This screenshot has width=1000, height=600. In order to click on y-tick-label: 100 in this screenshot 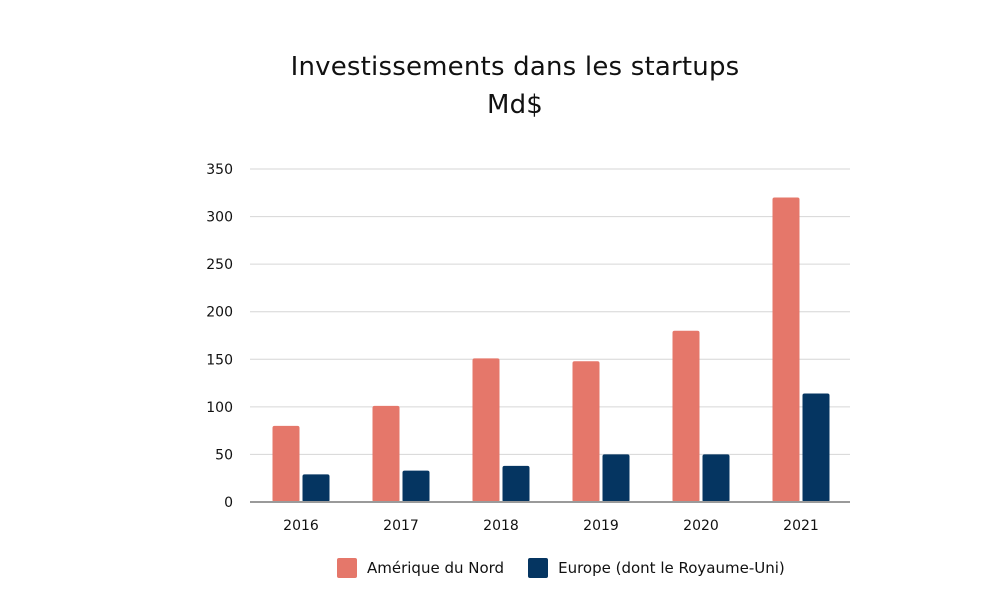, I will do `click(219, 408)`.